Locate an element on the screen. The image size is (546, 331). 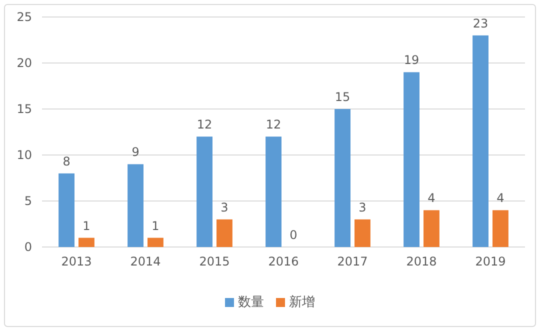
legend-label: 数量 is located at coordinates (251, 302).